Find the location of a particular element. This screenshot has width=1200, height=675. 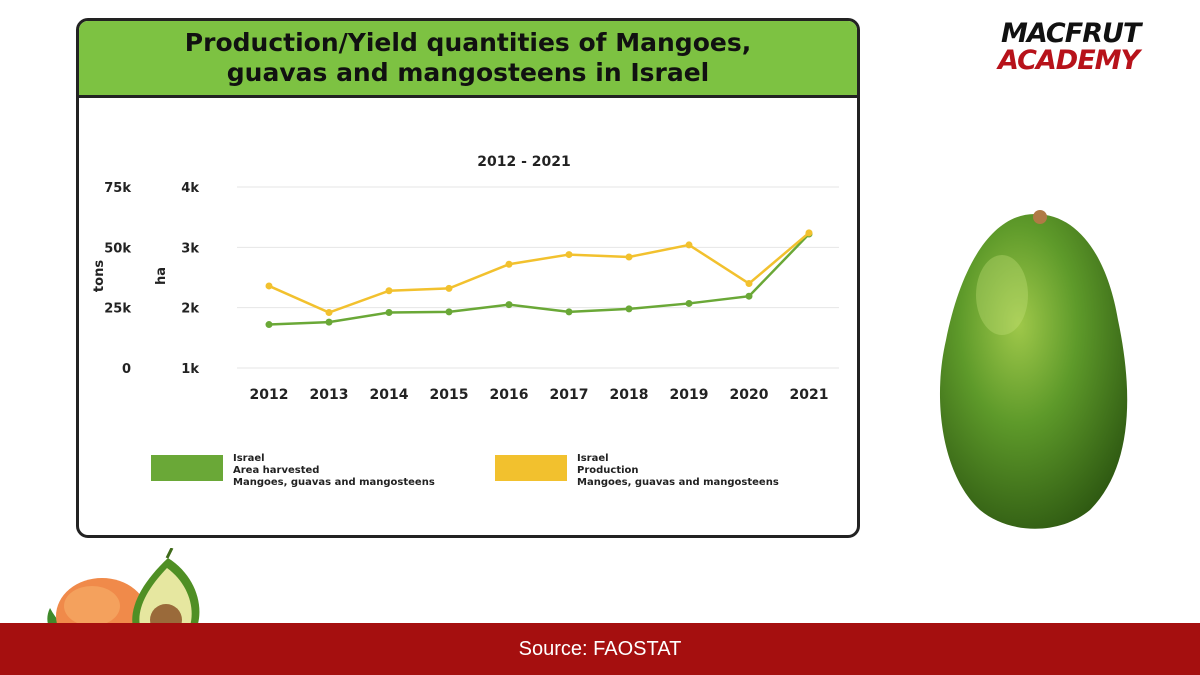

legend-label-2: Mangoes, guavas and mangosteens is located at coordinates (678, 482).